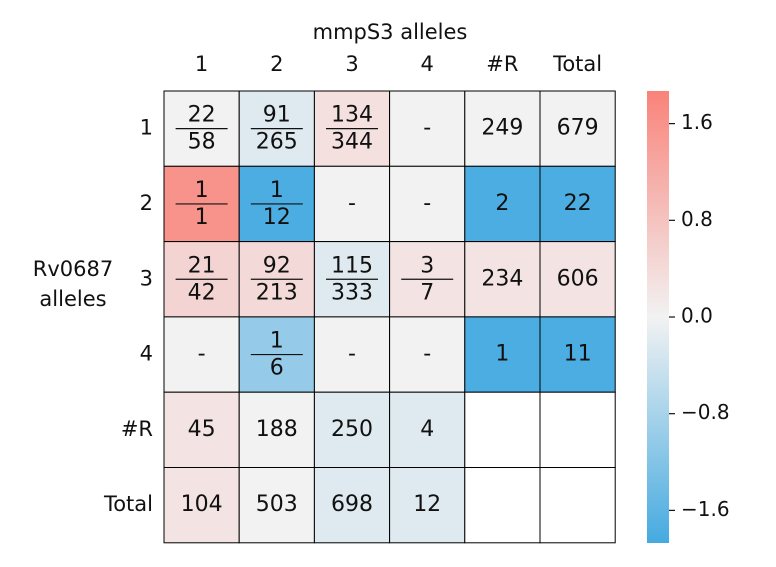 Image resolution: width=776 pixels, height=567 pixels. I want to click on denominator: 58, so click(202, 142).